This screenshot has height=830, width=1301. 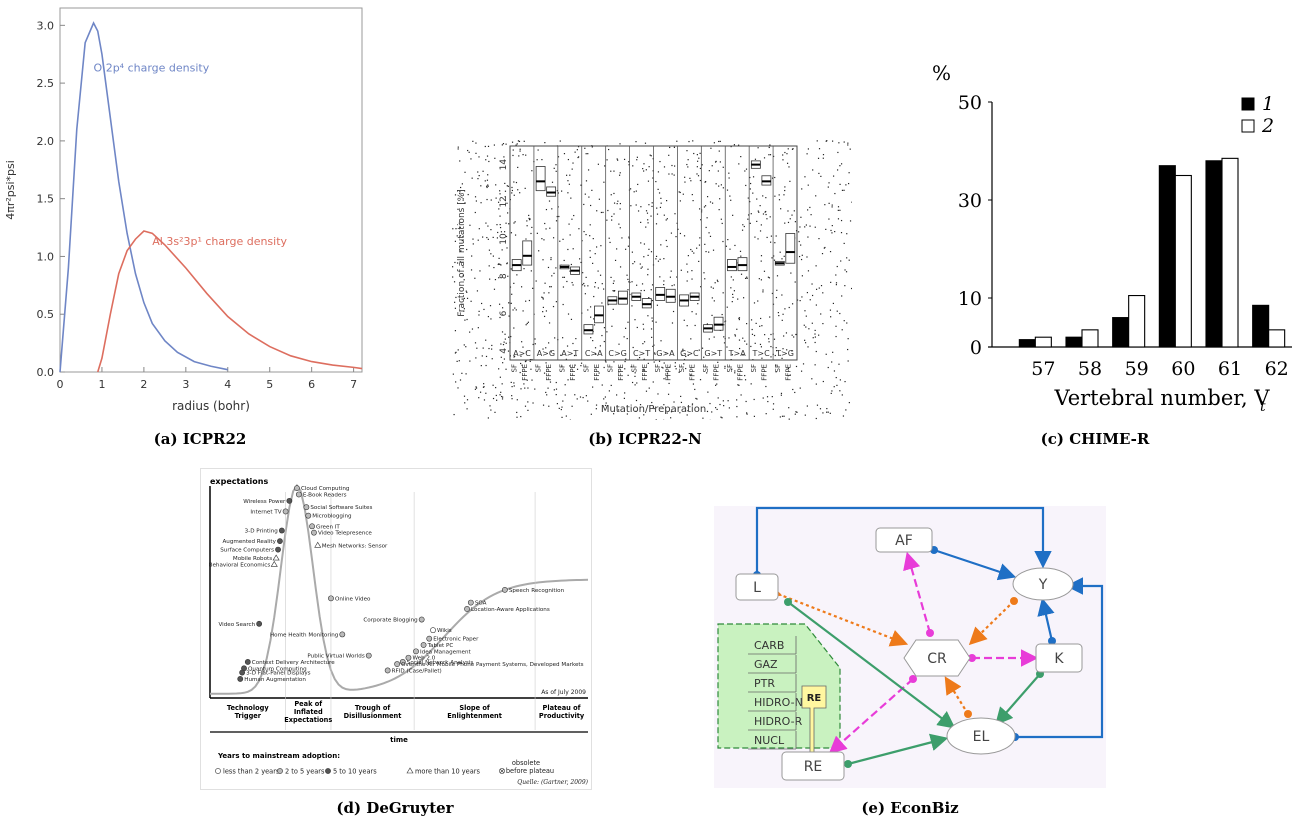 I want to click on hype-label: Speech Recognition, so click(x=537, y=591).